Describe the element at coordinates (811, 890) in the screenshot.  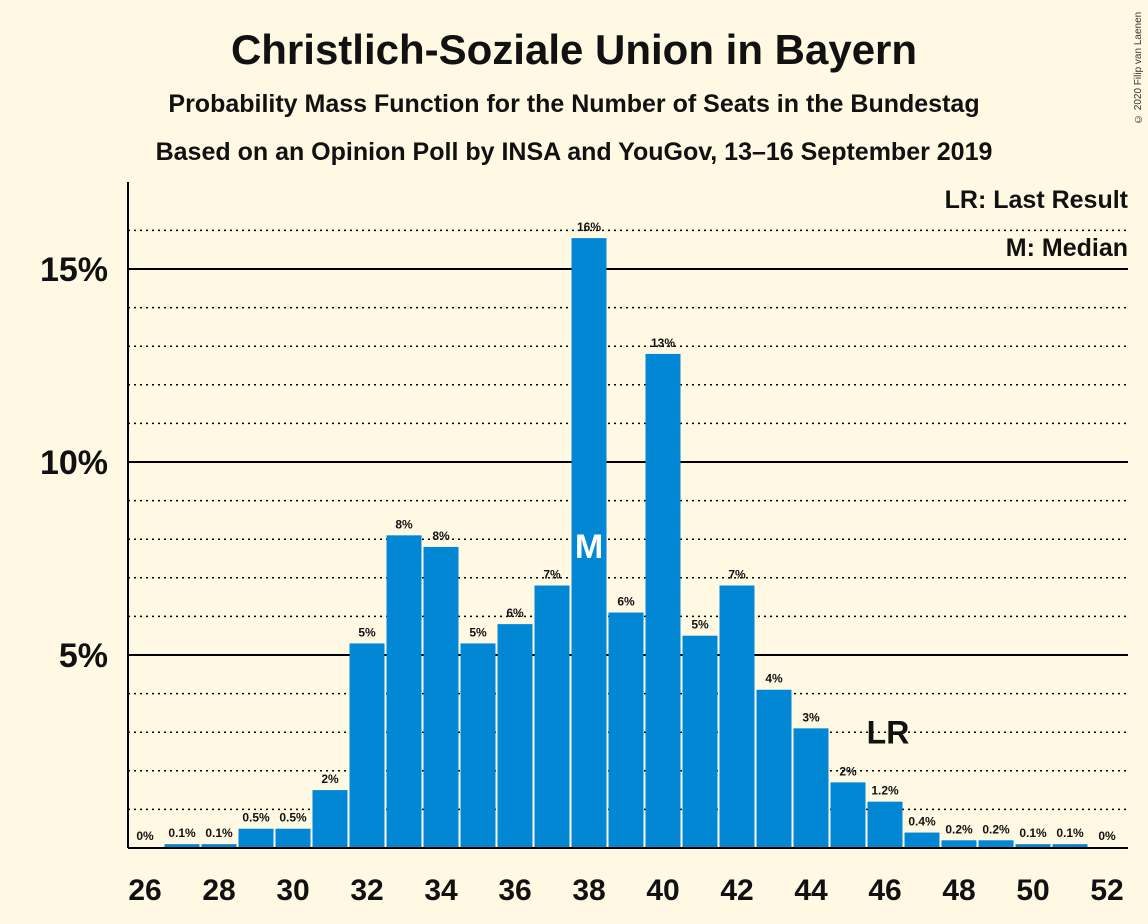
I see `x-tick-label: 44` at that location.